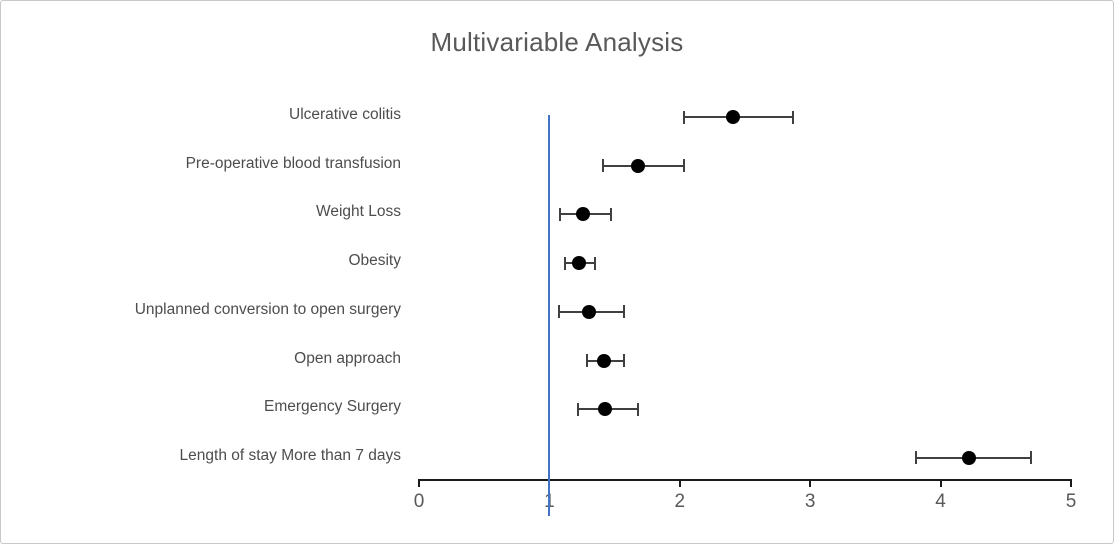 This screenshot has height=544, width=1114. What do you see at coordinates (745, 480) in the screenshot?
I see `x-axis-line` at bounding box center [745, 480].